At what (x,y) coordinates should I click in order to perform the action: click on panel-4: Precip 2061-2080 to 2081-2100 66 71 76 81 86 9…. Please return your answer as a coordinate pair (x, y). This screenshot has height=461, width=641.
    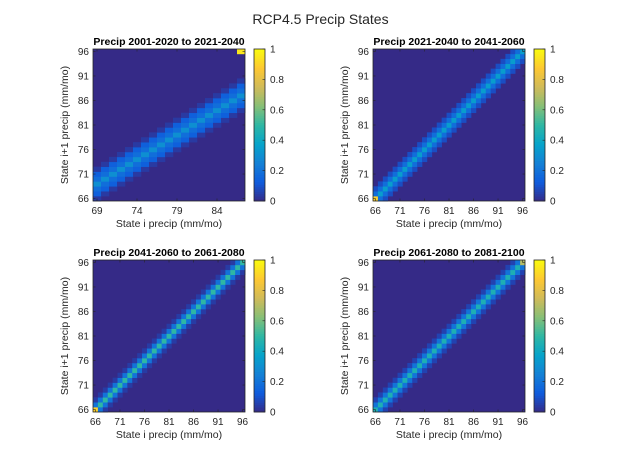
    Looking at the image, I should click on (451, 344).